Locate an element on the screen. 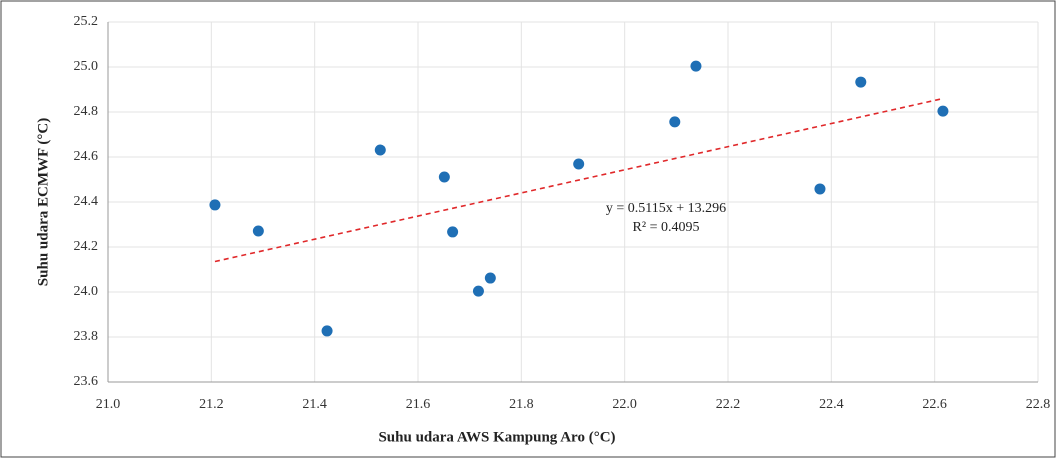  x-tick-label: 21.2 is located at coordinates (211, 404).